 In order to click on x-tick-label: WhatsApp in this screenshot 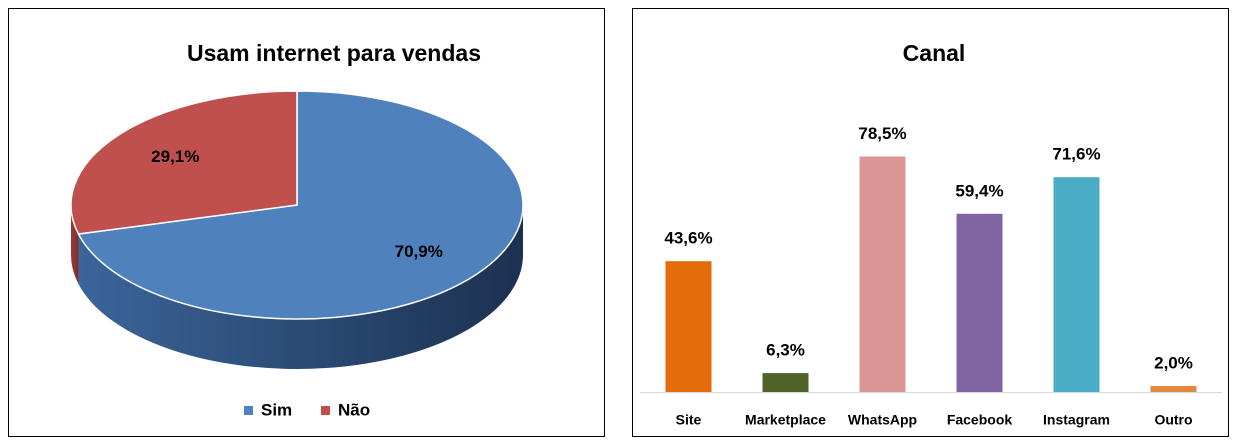, I will do `click(882, 420)`.